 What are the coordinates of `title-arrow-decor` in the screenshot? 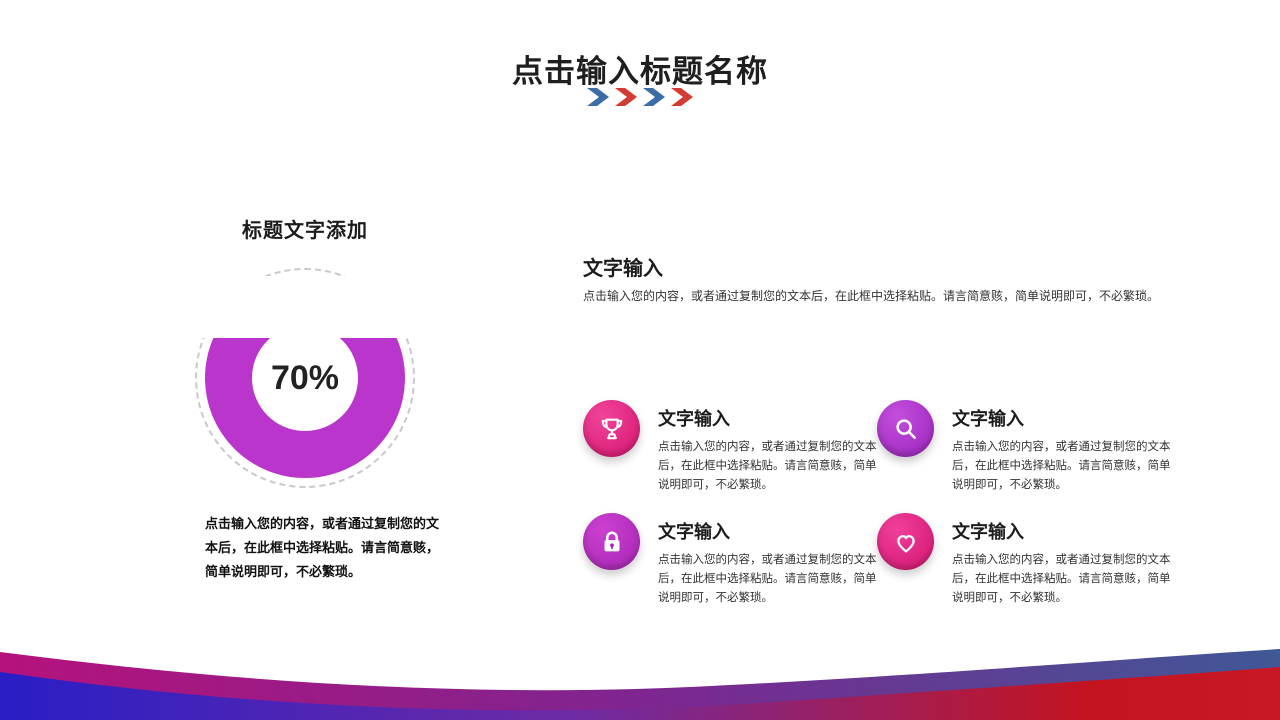 It's located at (640, 97).